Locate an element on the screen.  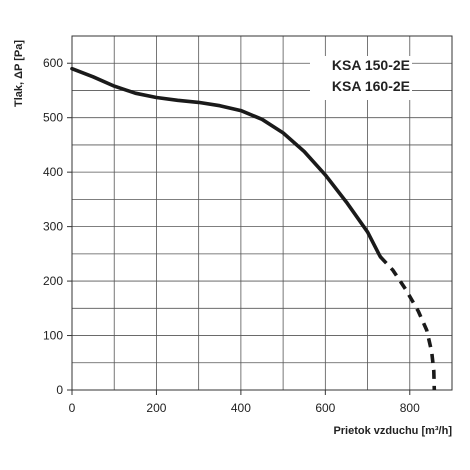
x-tick-label: 600 is located at coordinates (325, 408).